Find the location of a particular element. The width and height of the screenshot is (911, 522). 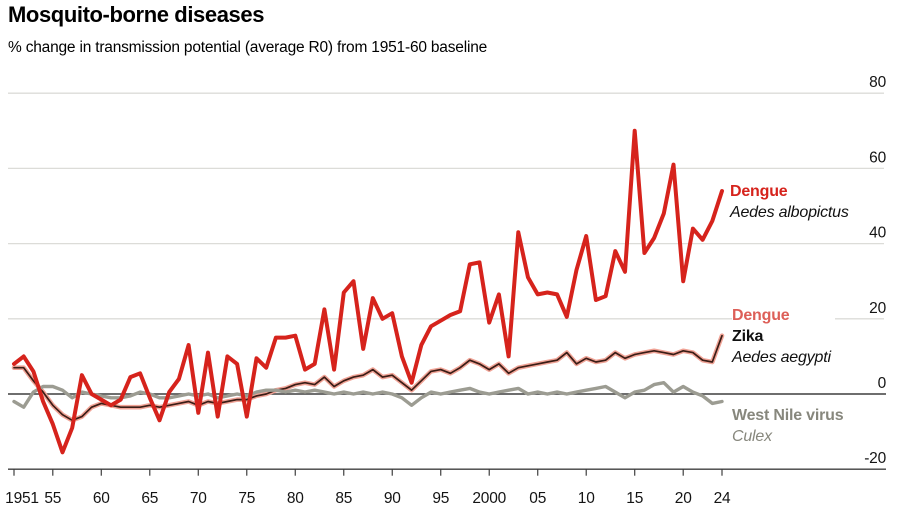

x-tick-label-24: 24 is located at coordinates (722, 498).